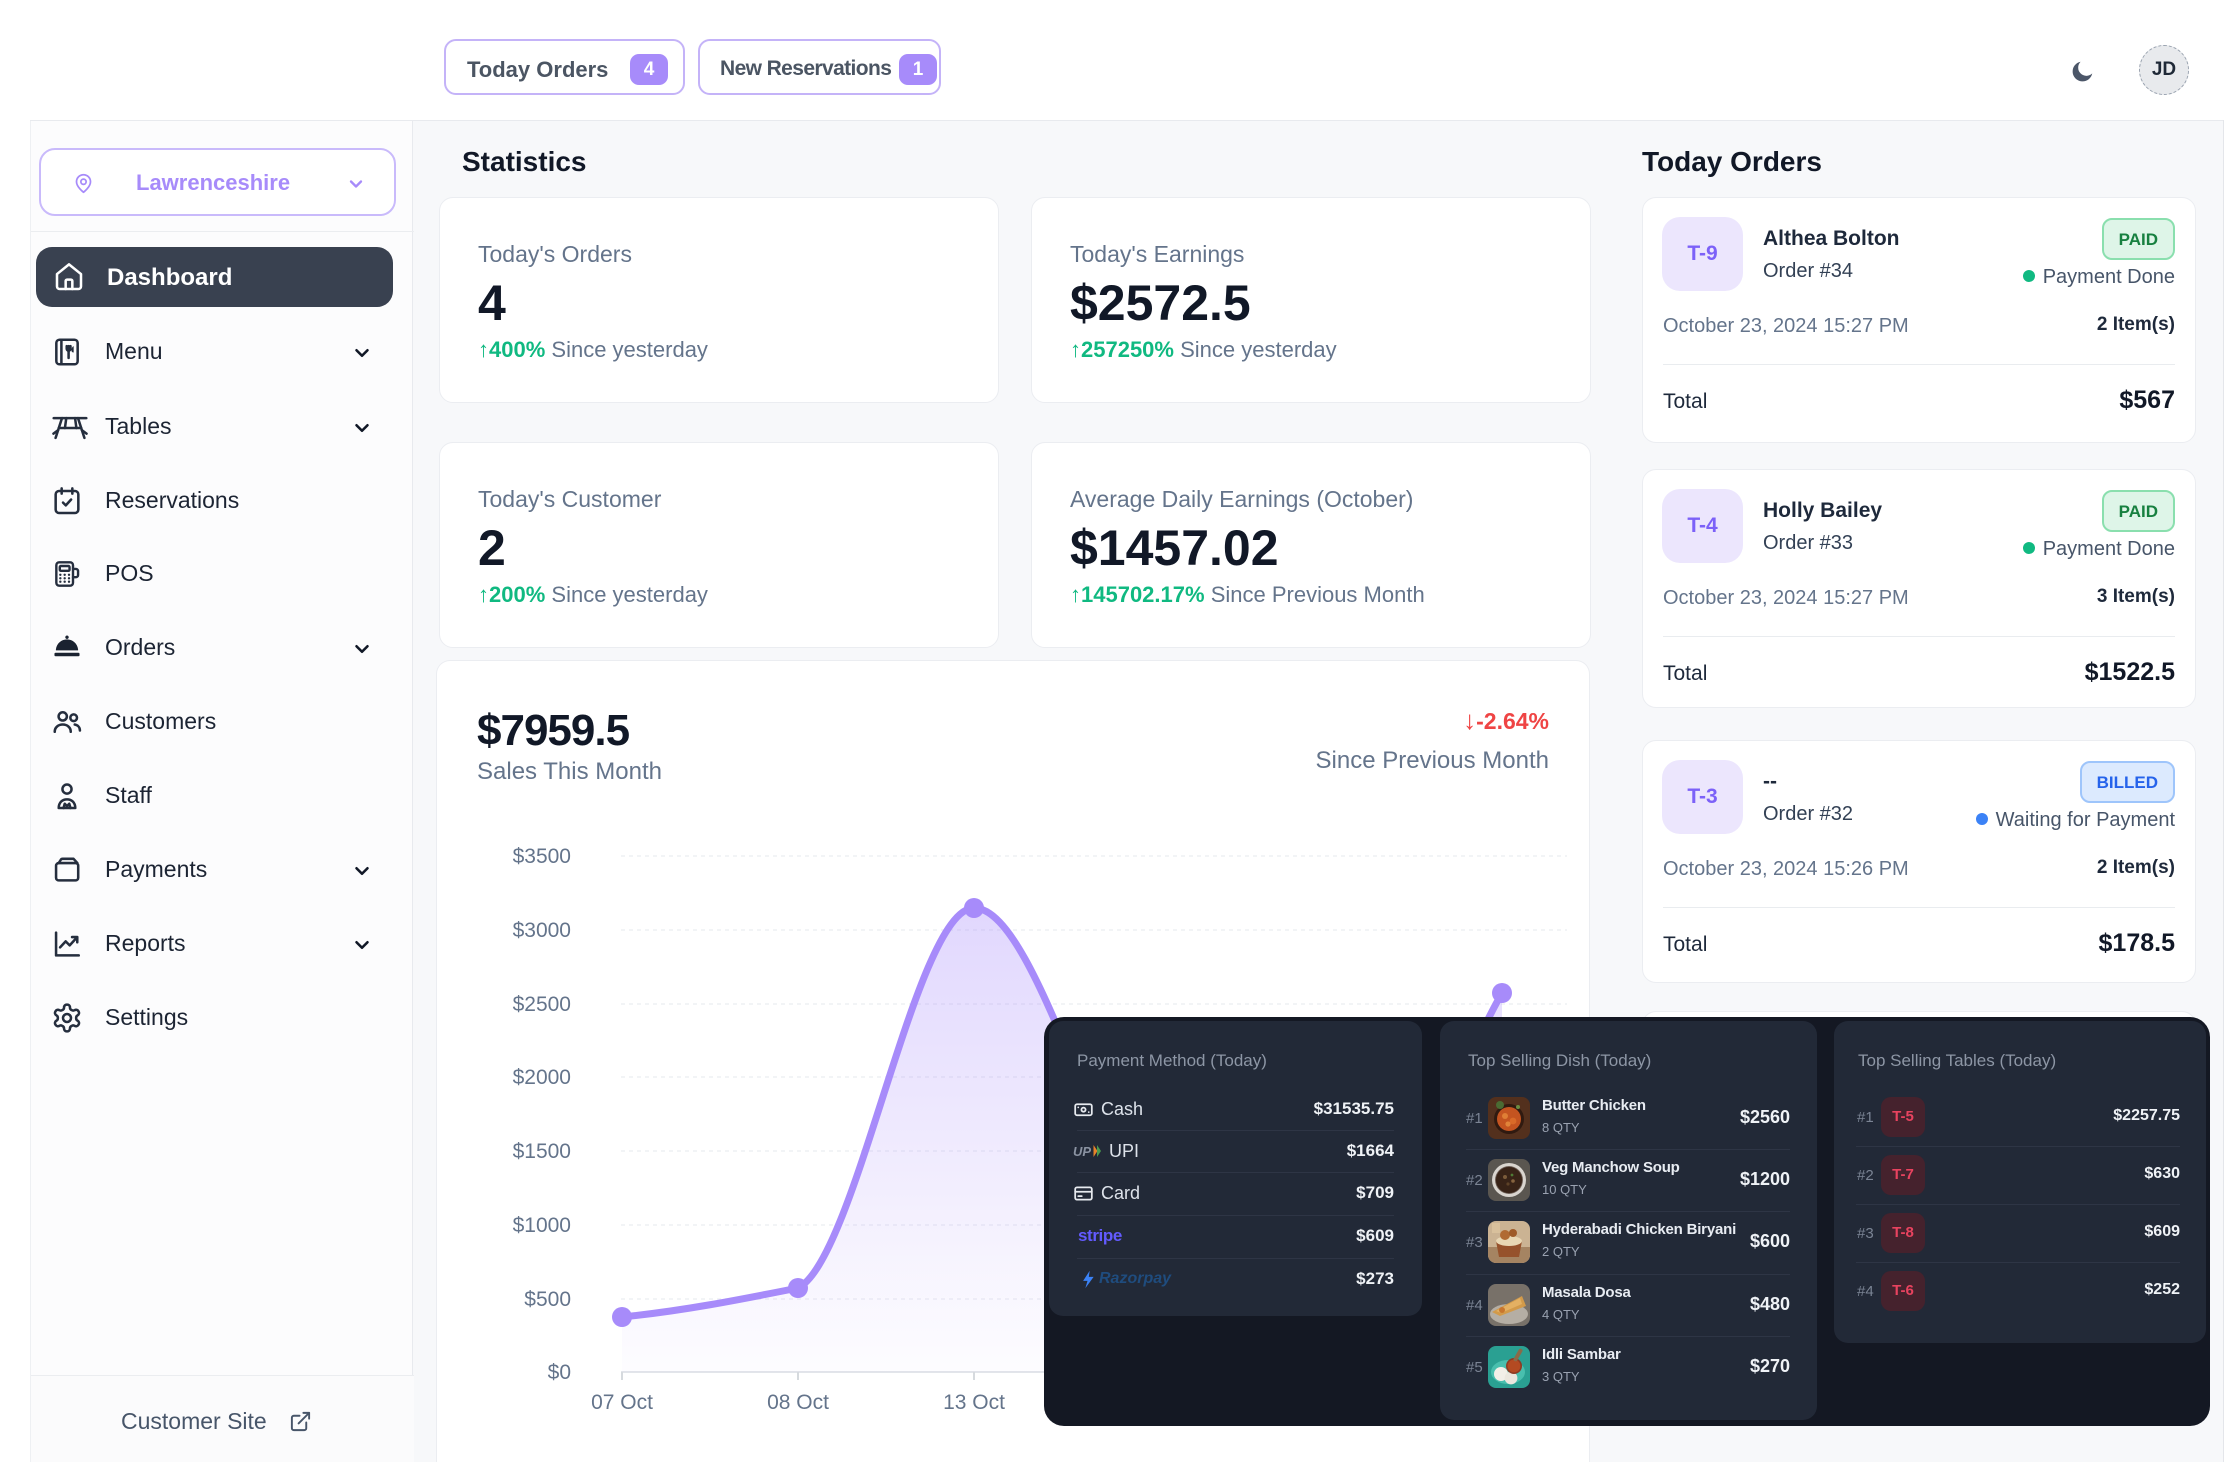 This screenshot has height=1462, width=2236. What do you see at coordinates (542, 1004) in the screenshot?
I see `svg-text: $2500` at bounding box center [542, 1004].